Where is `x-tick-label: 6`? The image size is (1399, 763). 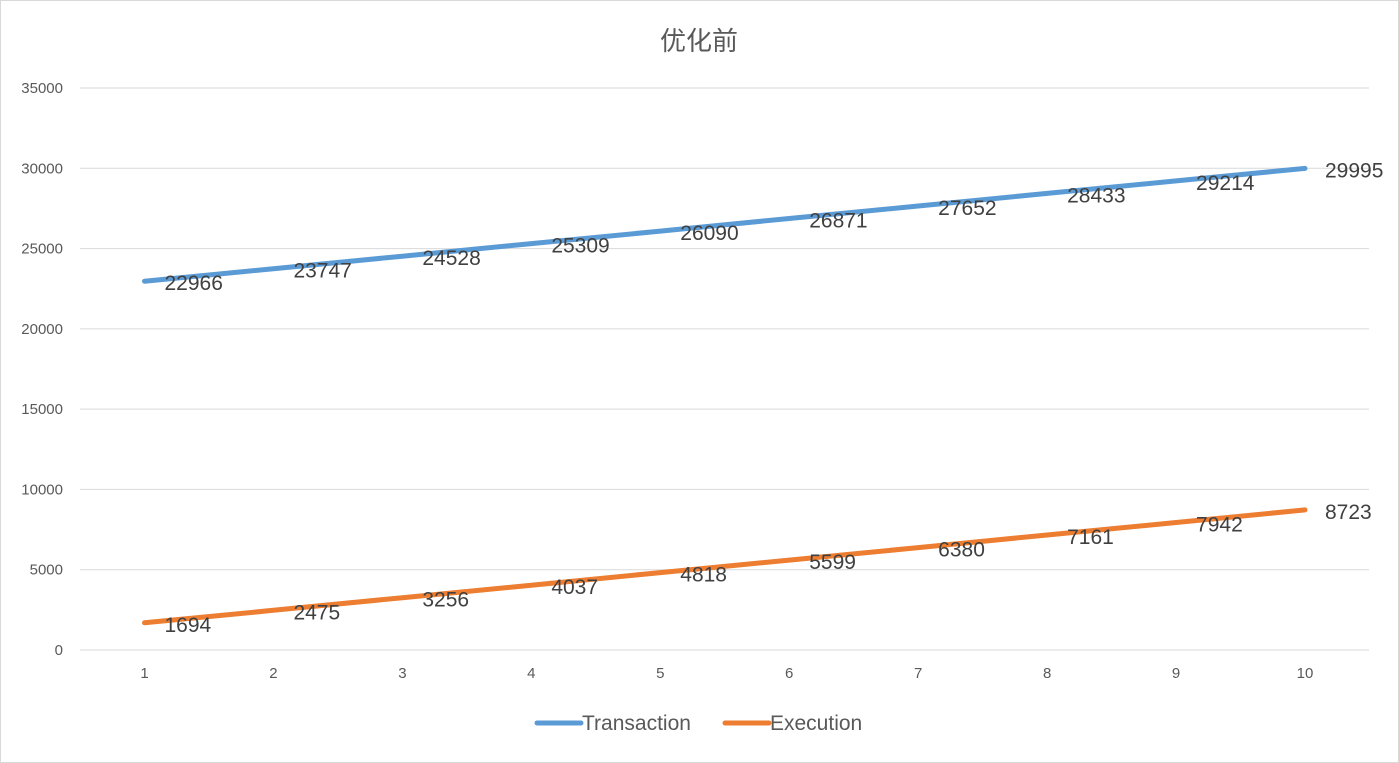 x-tick-label: 6 is located at coordinates (789, 673).